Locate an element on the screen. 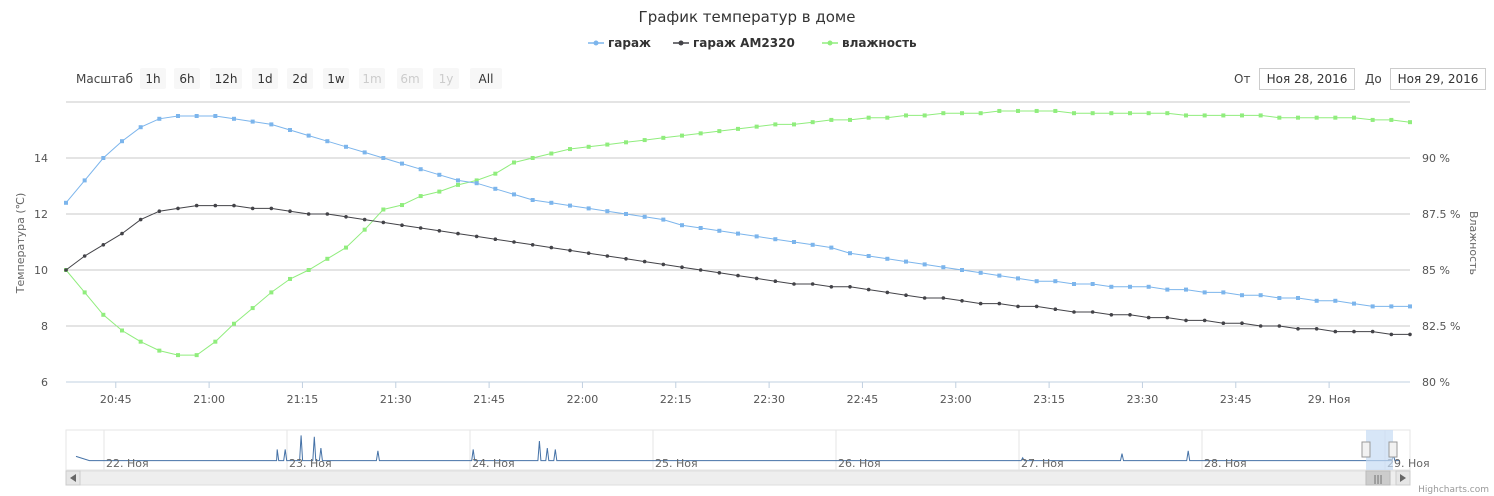  range-button-1h: 1h is located at coordinates (153, 78).